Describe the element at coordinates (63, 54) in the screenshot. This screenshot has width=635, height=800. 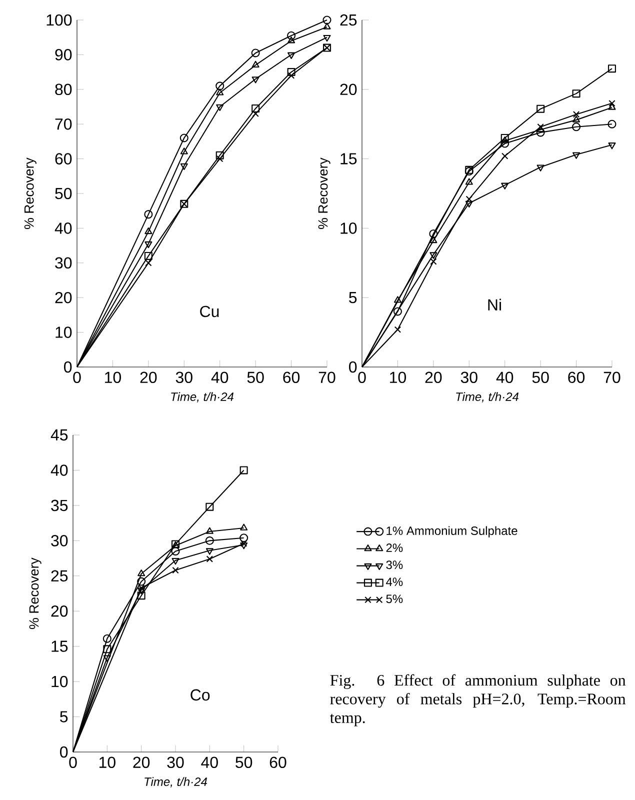
I see `y-tick-label: 90` at that location.